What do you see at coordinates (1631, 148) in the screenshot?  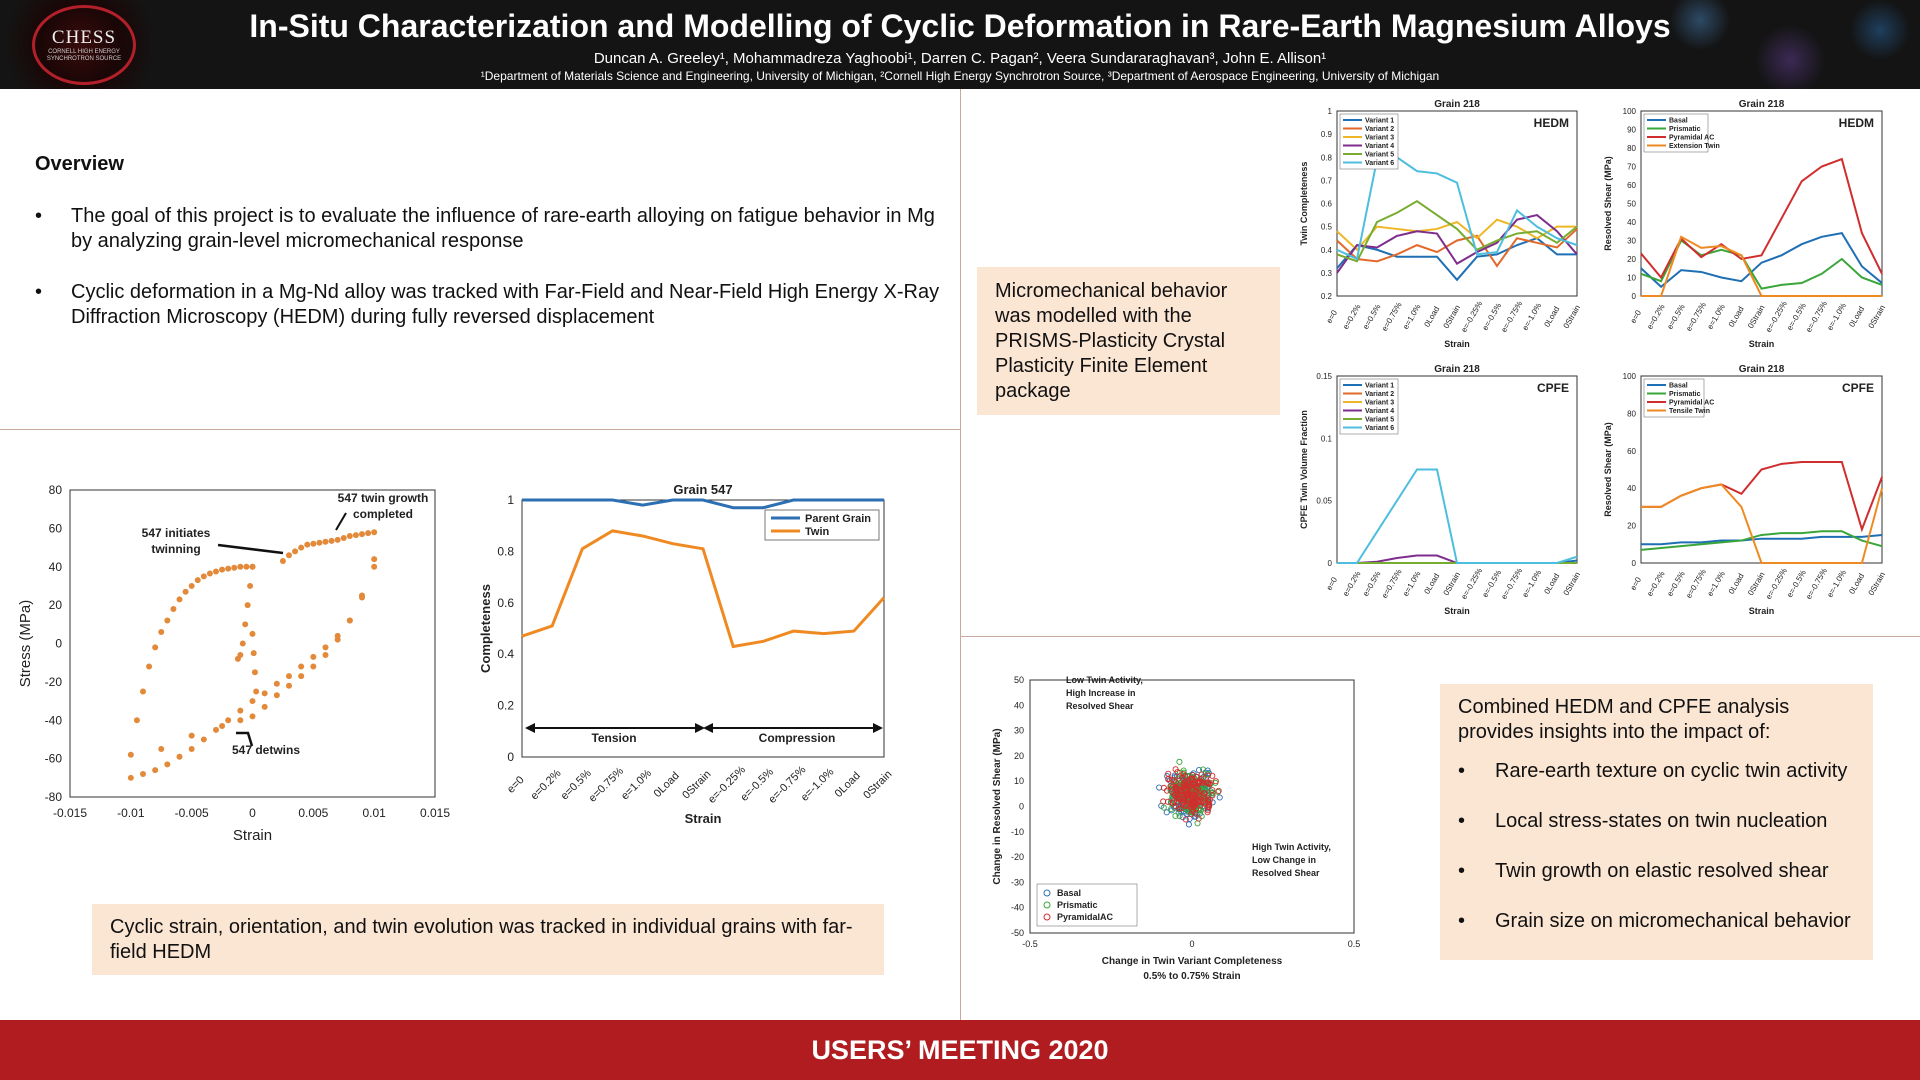 I see `y-tick-label: 80` at bounding box center [1631, 148].